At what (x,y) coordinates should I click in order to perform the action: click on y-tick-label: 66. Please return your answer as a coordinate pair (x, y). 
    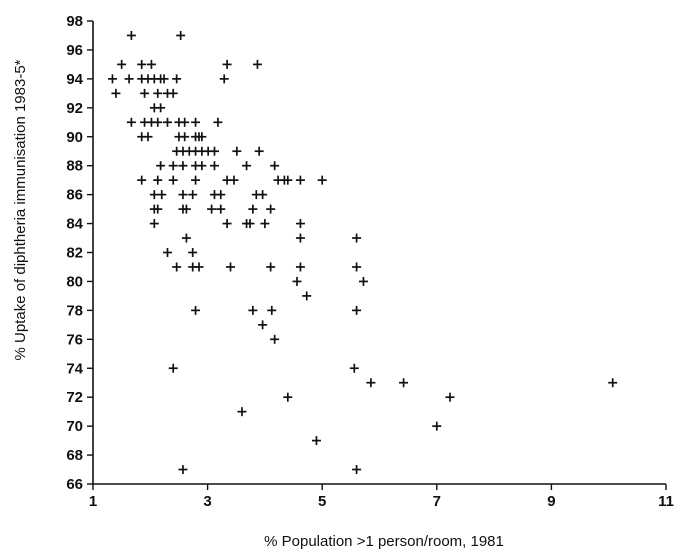
    Looking at the image, I should click on (74, 484).